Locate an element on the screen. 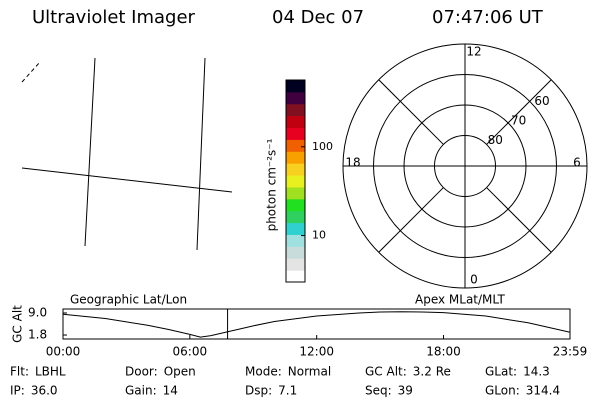 This screenshot has width=600, height=400. info-label: Seq: is located at coordinates (378, 391).